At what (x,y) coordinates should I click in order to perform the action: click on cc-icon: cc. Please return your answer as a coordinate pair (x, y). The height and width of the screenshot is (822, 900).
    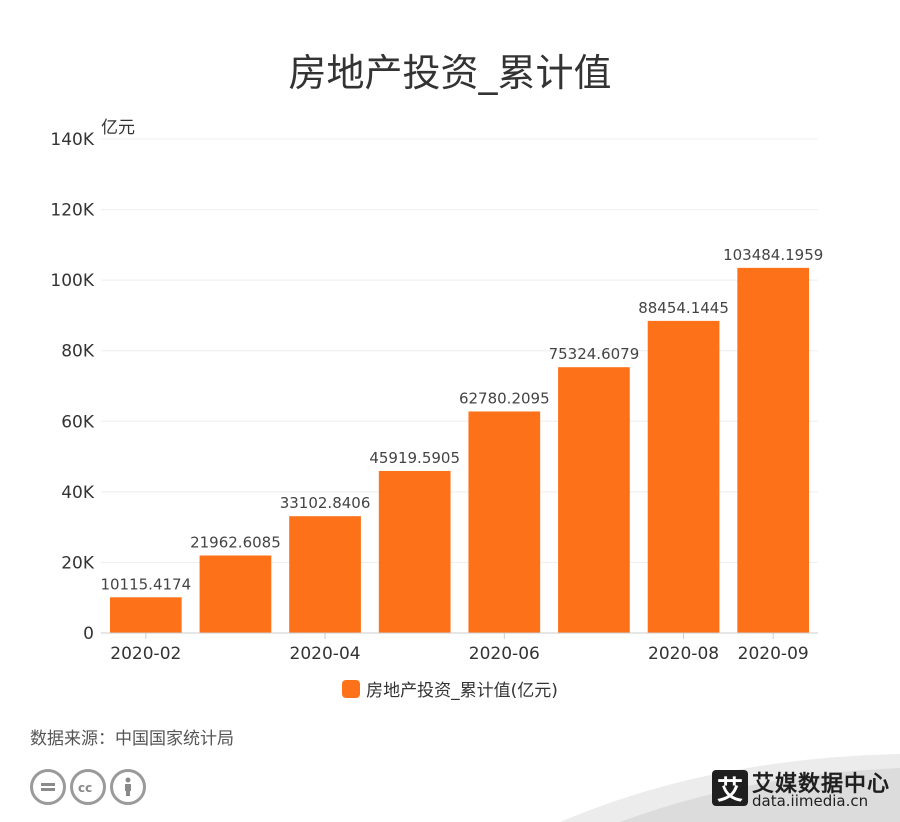
    Looking at the image, I should click on (88, 787).